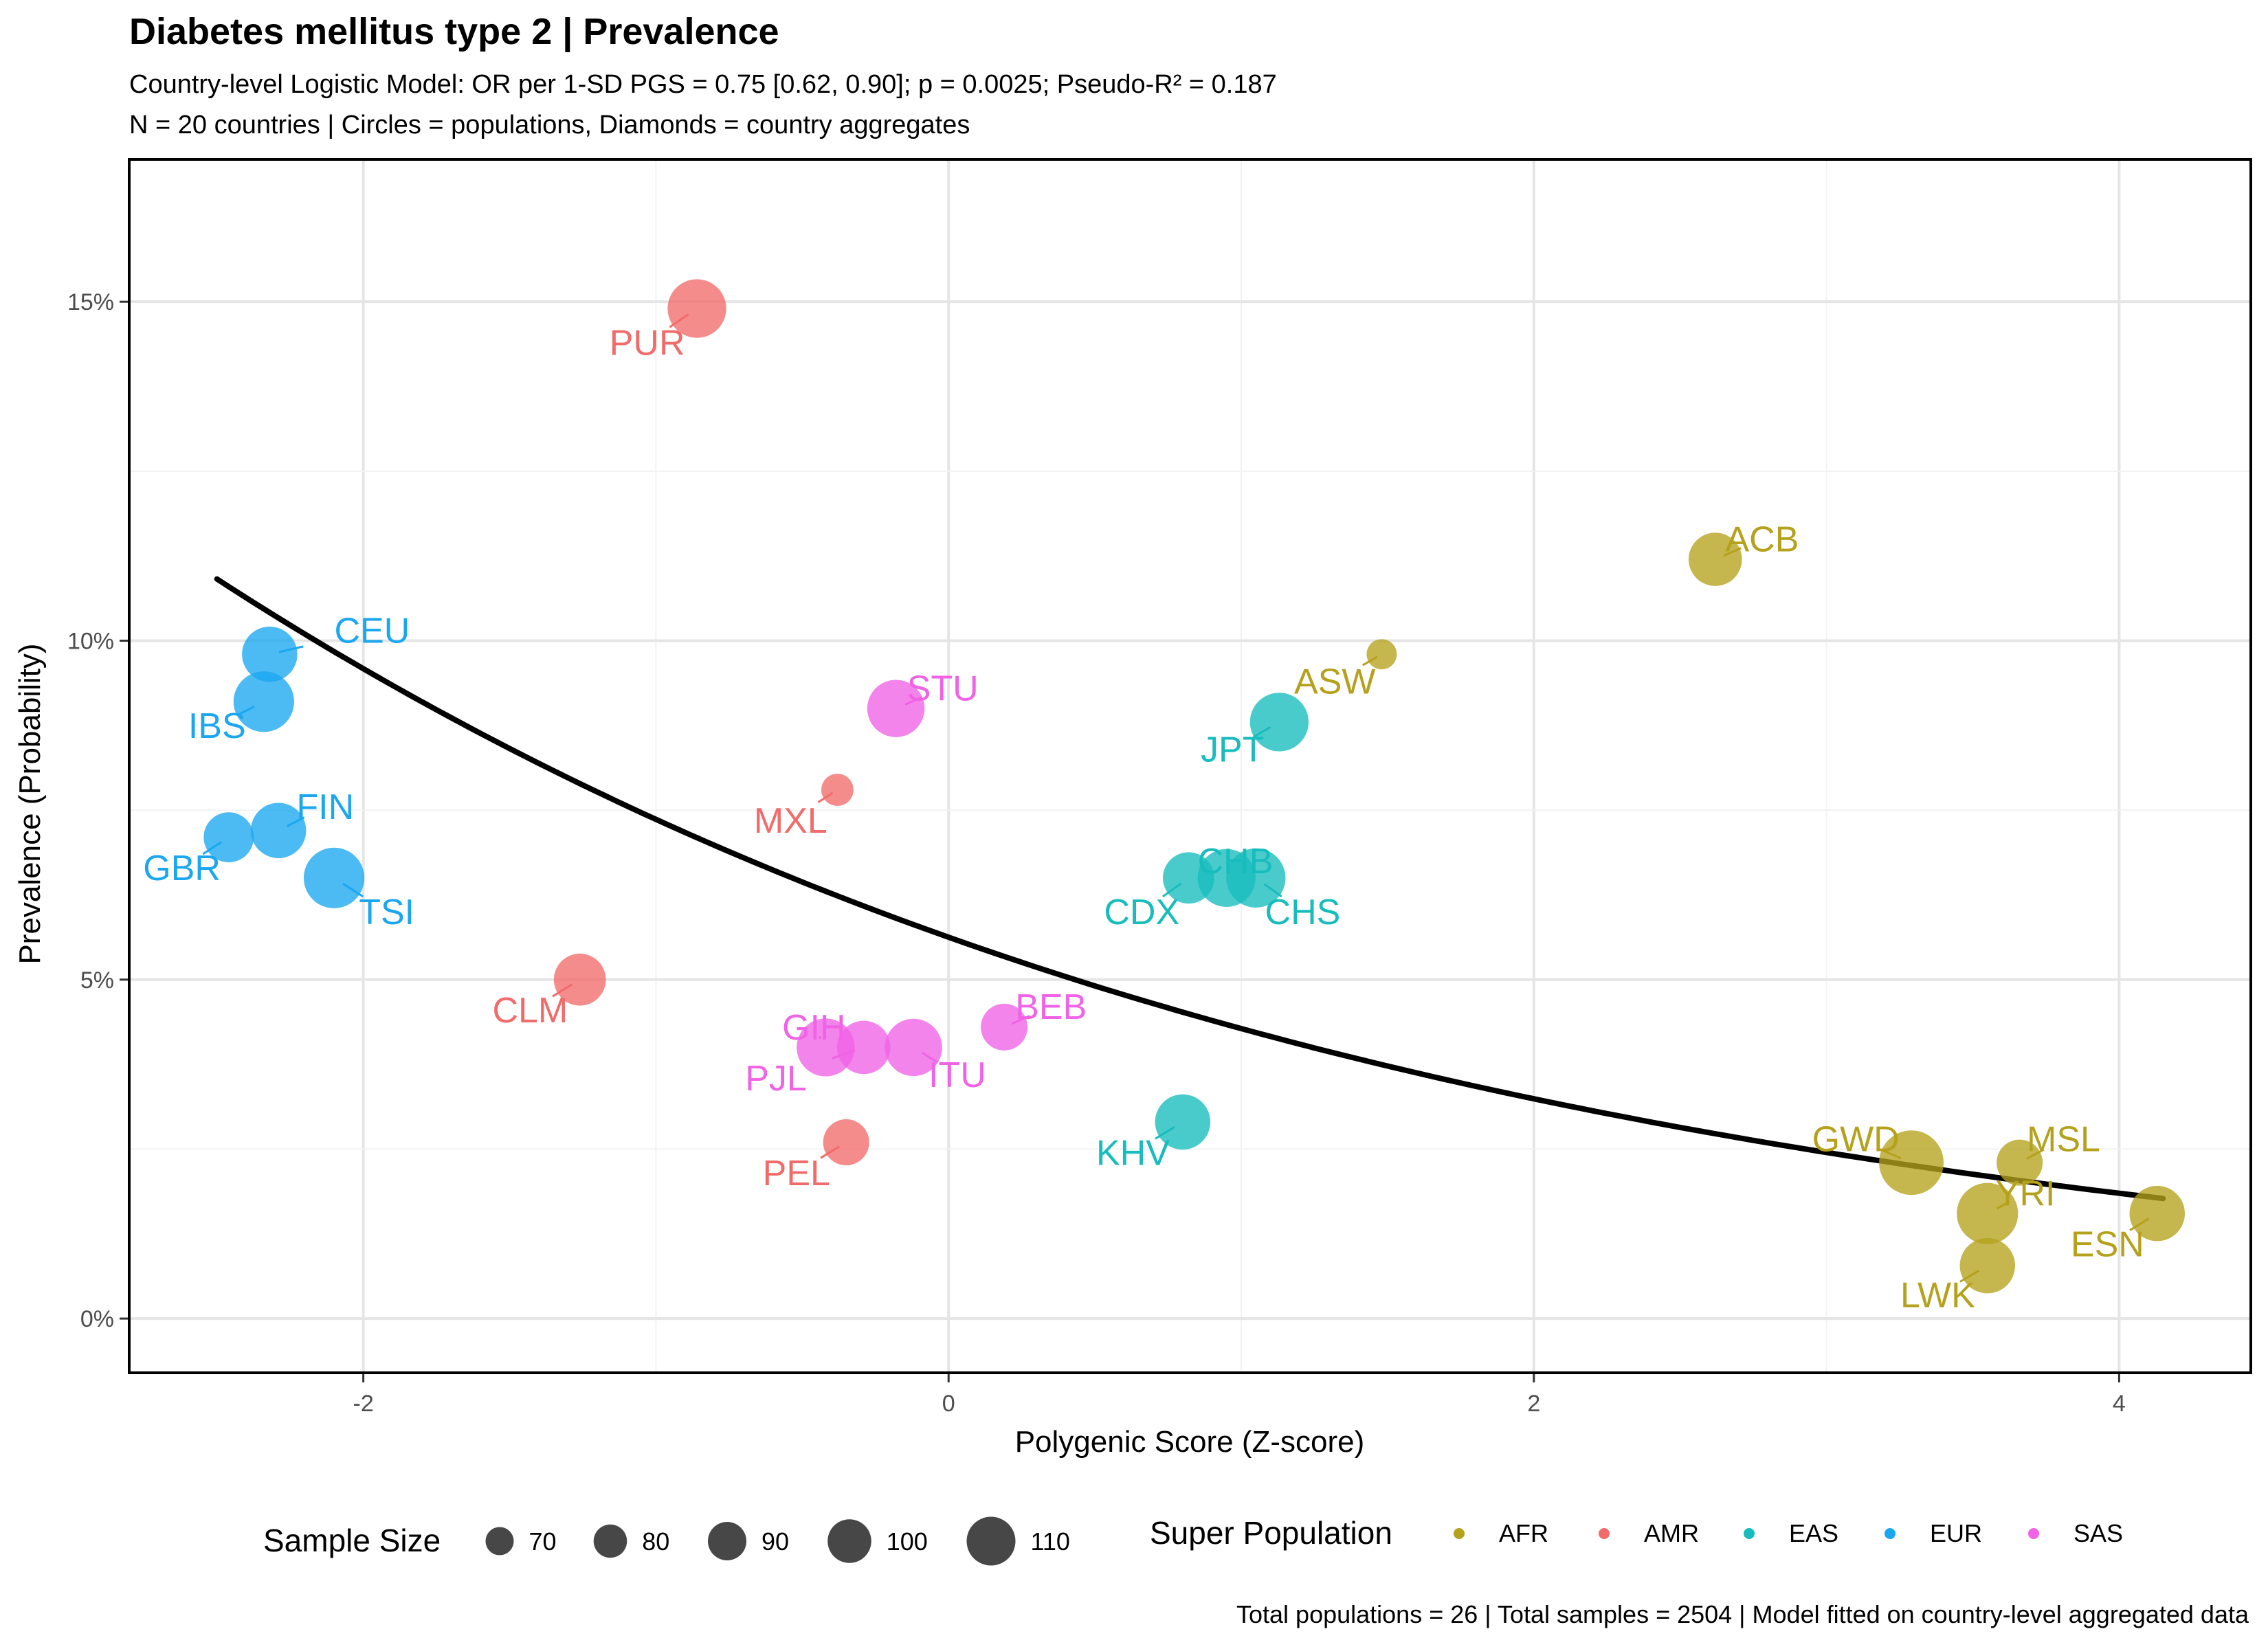  What do you see at coordinates (1303, 913) in the screenshot?
I see `label-chs: CHS` at bounding box center [1303, 913].